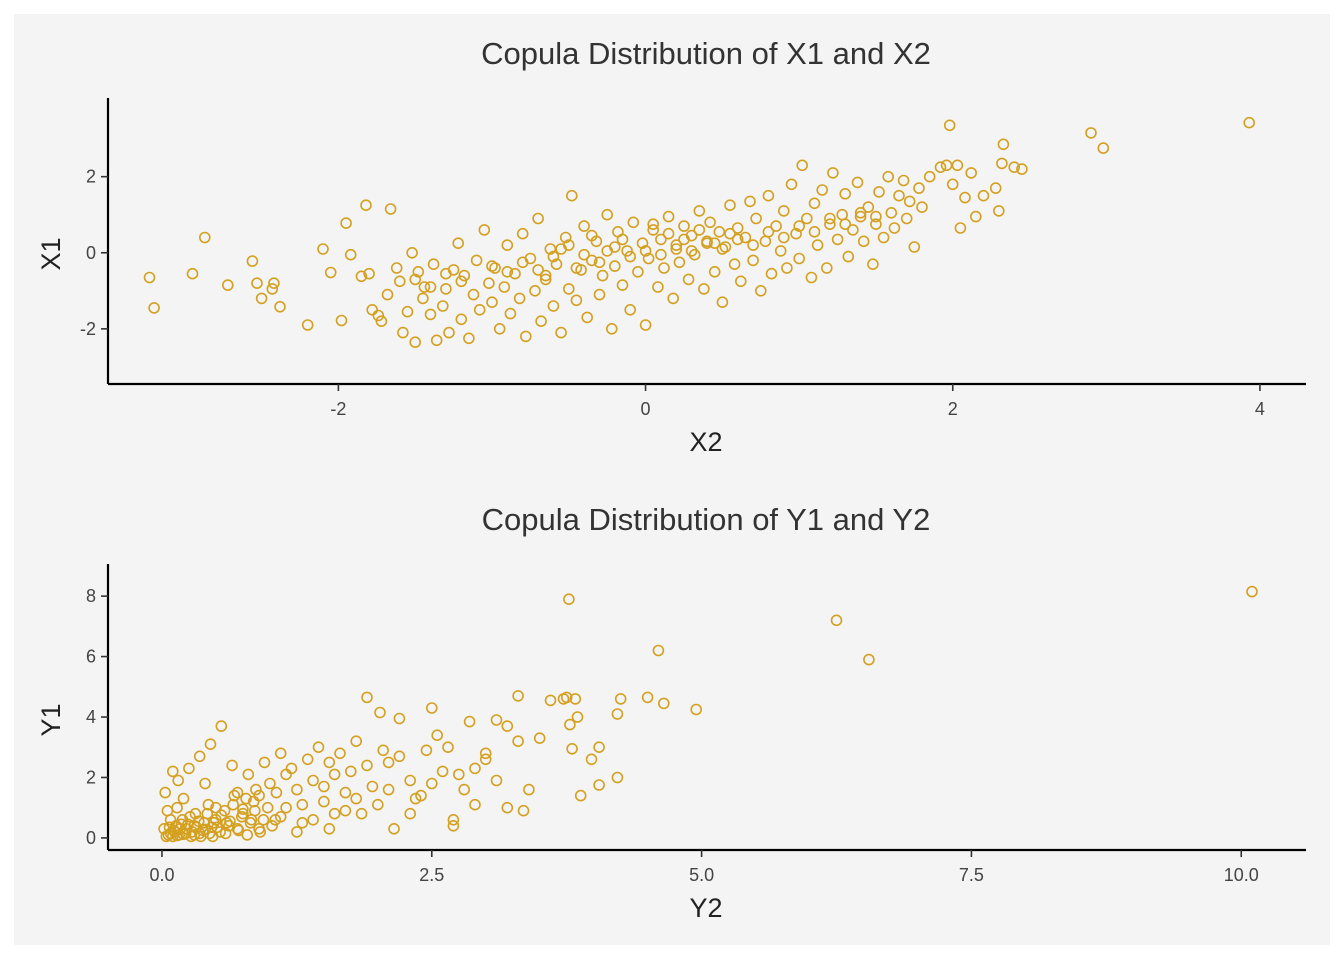  What do you see at coordinates (705, 908) in the screenshot?
I see `x-axis-label: Y2` at bounding box center [705, 908].